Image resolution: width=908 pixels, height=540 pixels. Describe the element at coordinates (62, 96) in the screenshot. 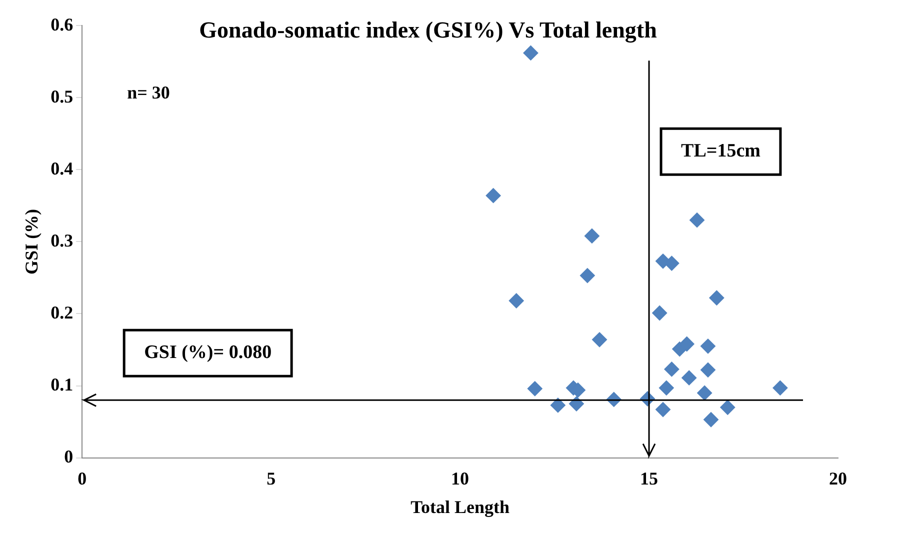

I see `y-tick-label: 0.5` at that location.